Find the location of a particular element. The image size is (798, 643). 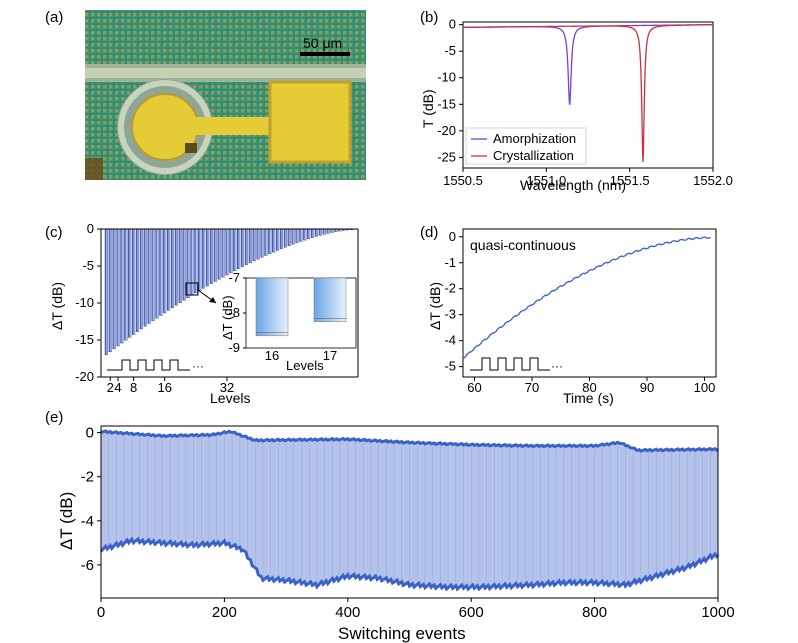

chart-b-ytick-label: -10 is located at coordinates (446, 77).